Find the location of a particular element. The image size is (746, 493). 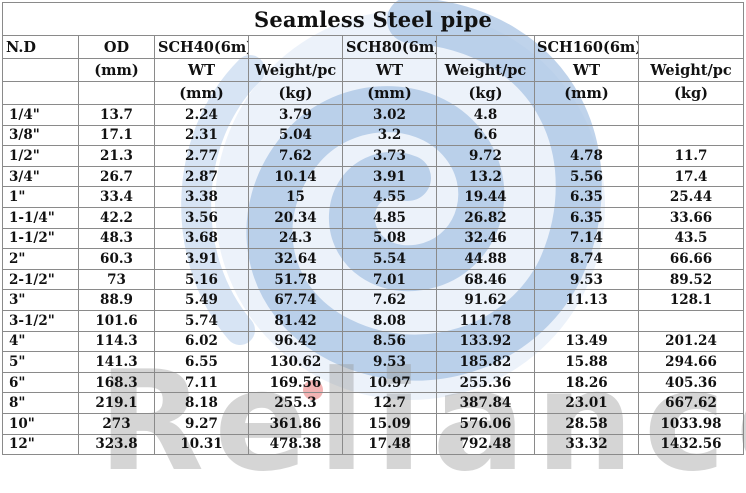

value-cell: 11.7 is located at coordinates (691, 156).